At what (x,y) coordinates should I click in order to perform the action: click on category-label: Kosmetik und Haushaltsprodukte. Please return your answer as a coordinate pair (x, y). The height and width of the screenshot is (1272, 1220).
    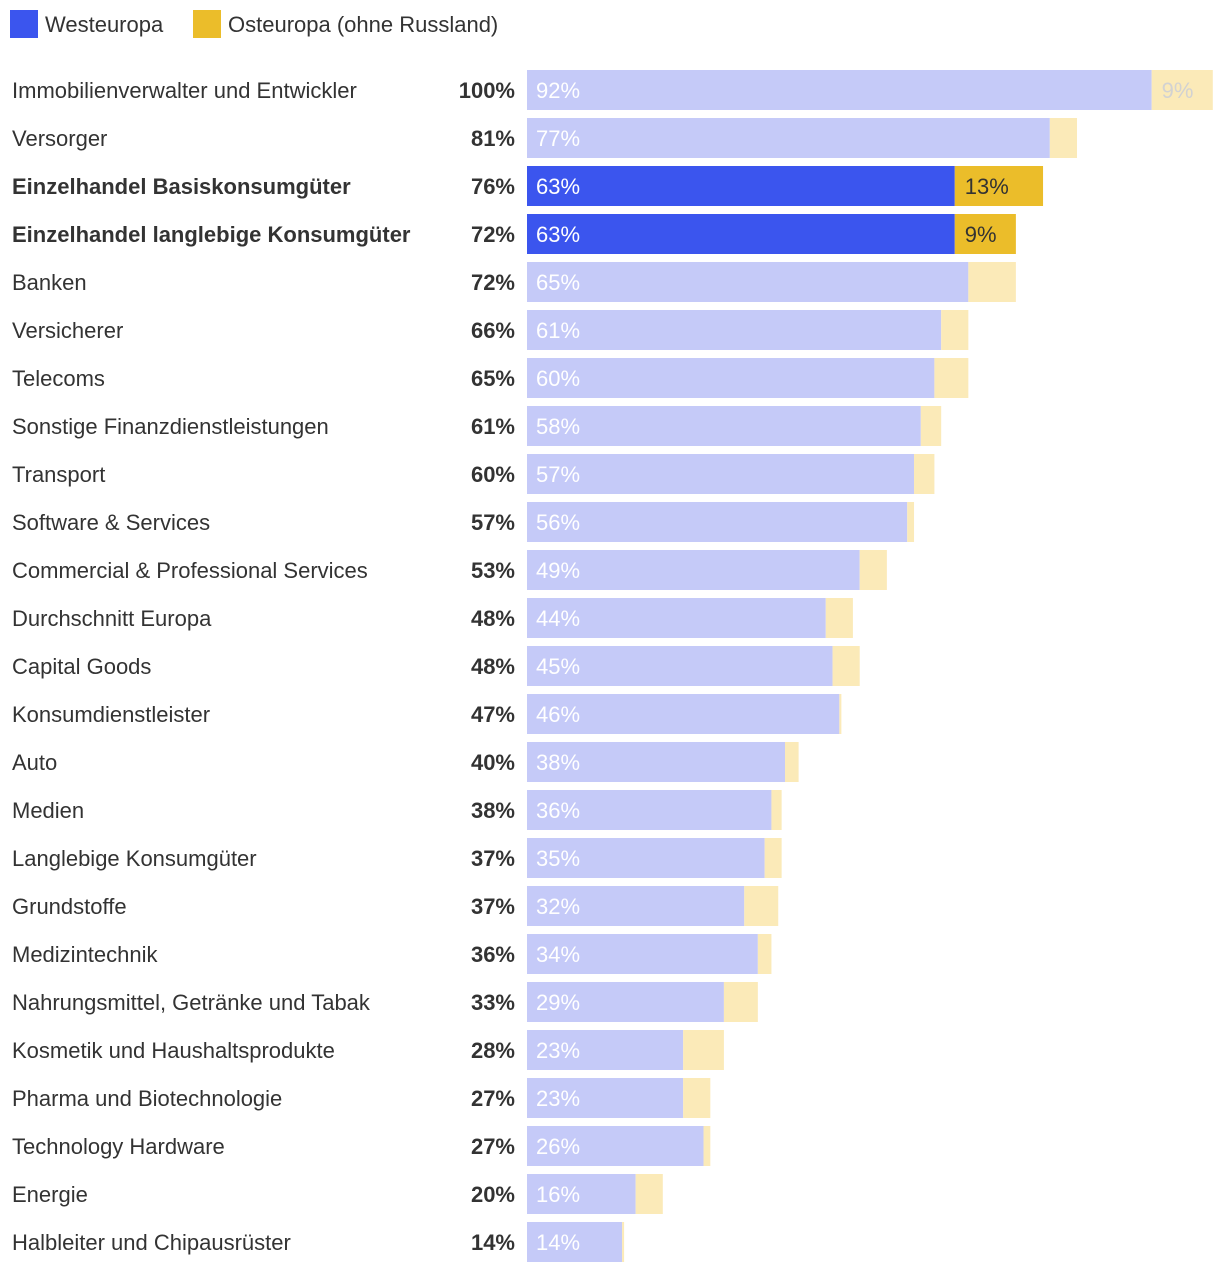
    Looking at the image, I should click on (173, 1050).